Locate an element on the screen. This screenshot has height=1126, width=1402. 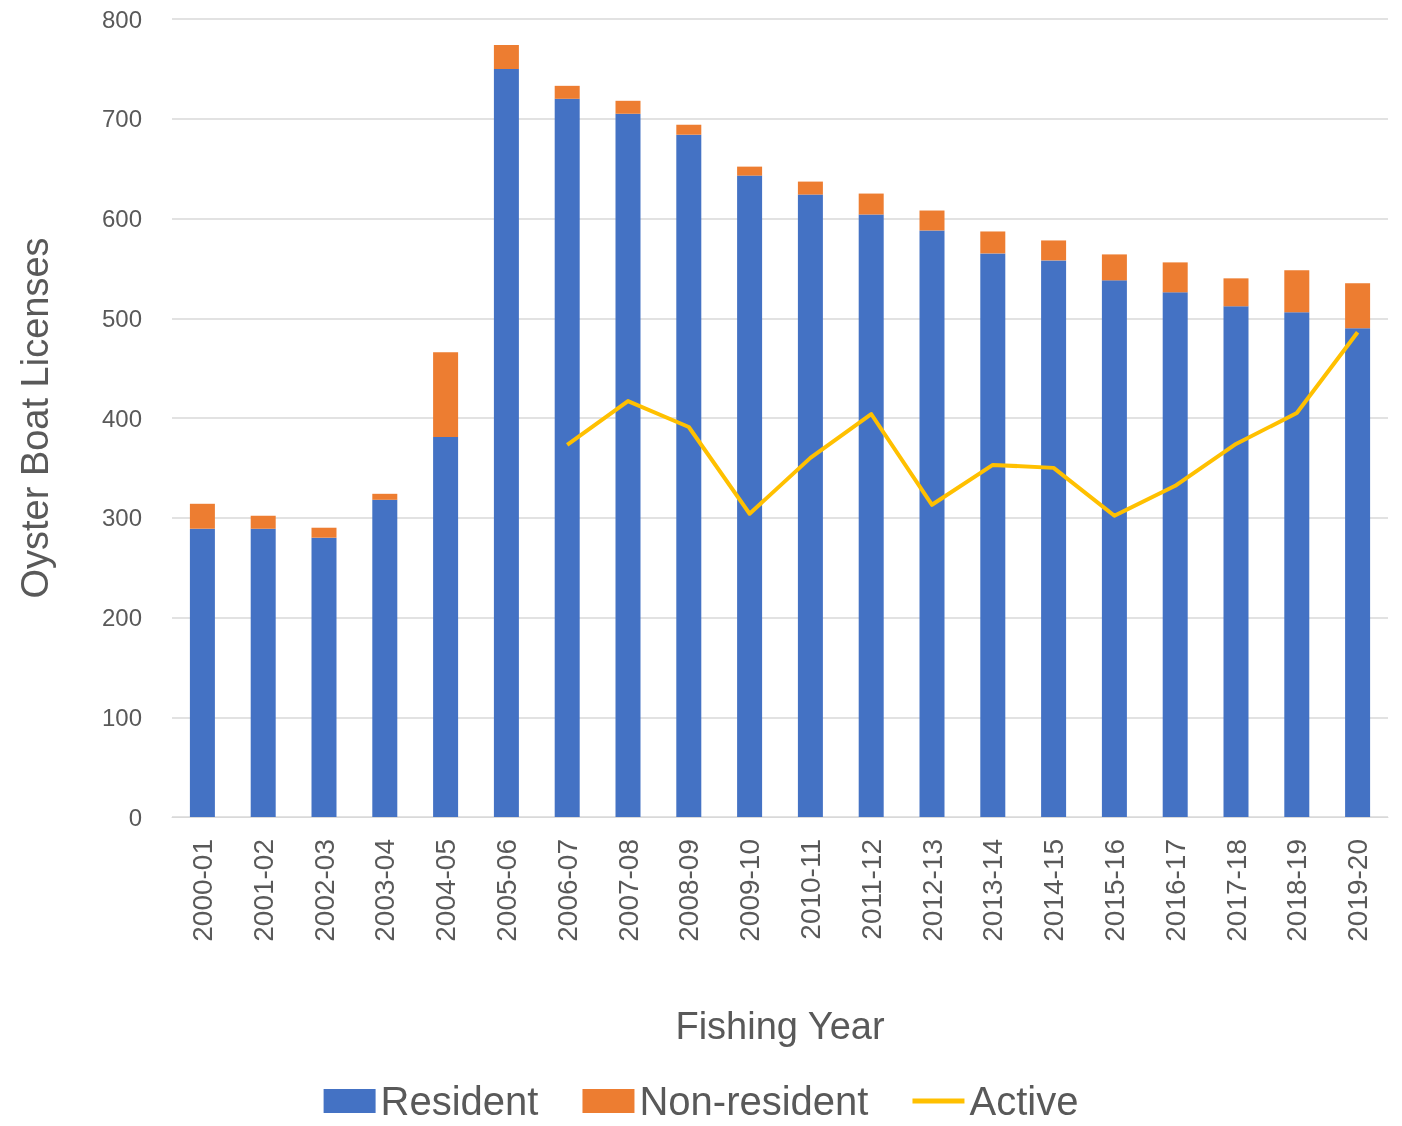
x-tick-label: 2000-01 is located at coordinates (202, 890).